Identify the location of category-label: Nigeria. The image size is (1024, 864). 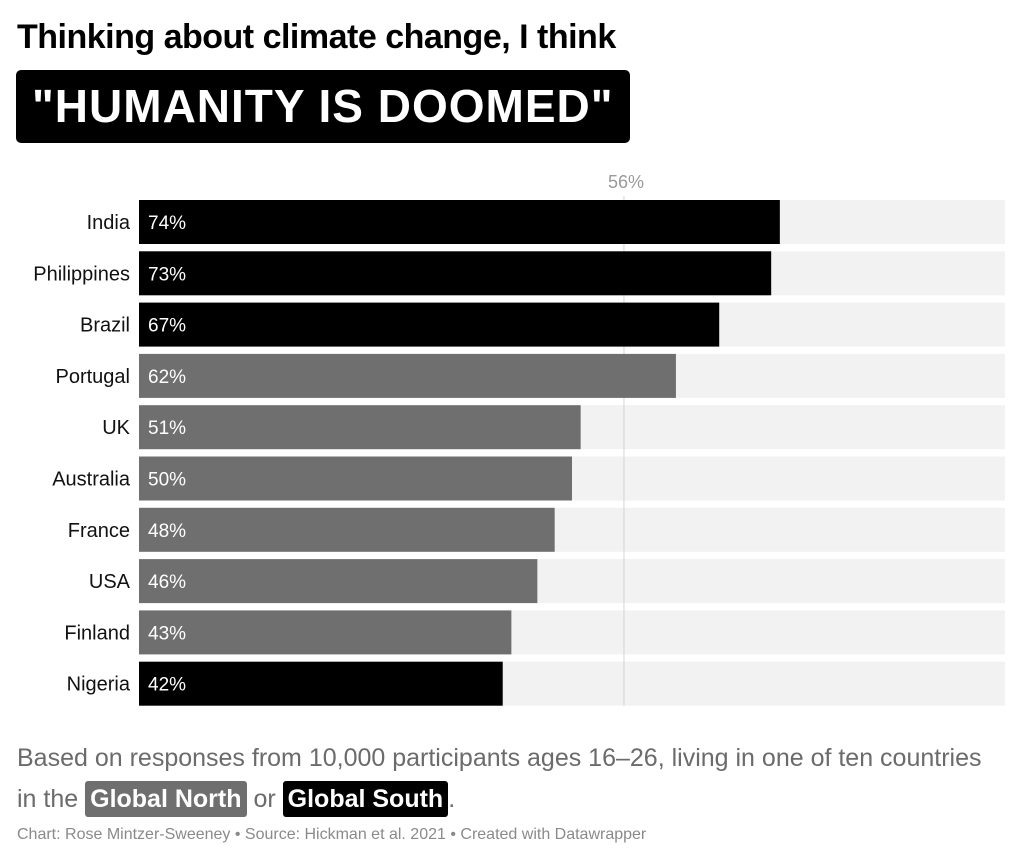
(99, 685).